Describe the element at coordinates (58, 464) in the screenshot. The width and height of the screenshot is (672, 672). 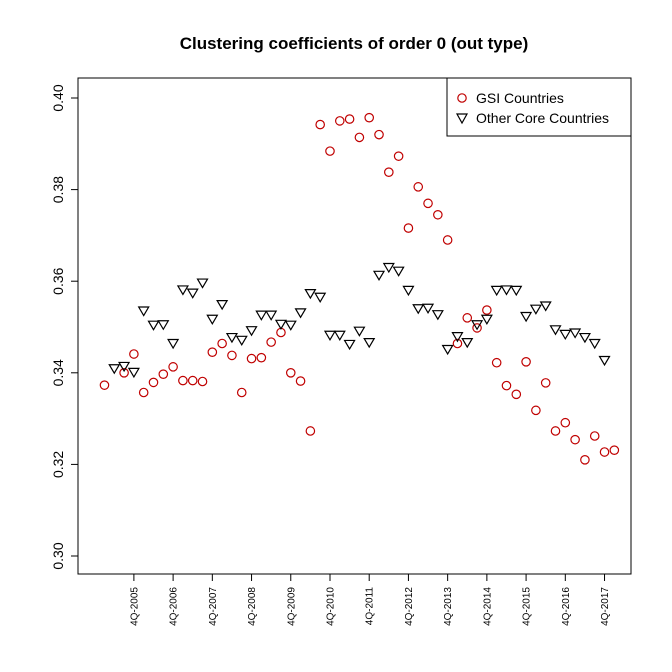
I see `y-tick-label: 0.32` at that location.